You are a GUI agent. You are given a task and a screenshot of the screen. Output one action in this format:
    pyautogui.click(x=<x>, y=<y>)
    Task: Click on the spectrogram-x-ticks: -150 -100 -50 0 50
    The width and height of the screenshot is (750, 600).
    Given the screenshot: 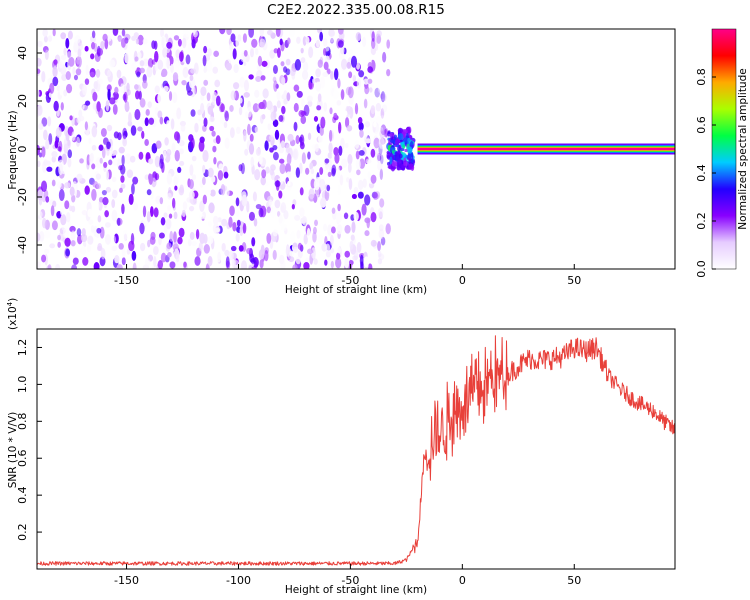 What is the action you would take?
    pyautogui.click(x=347, y=275)
    